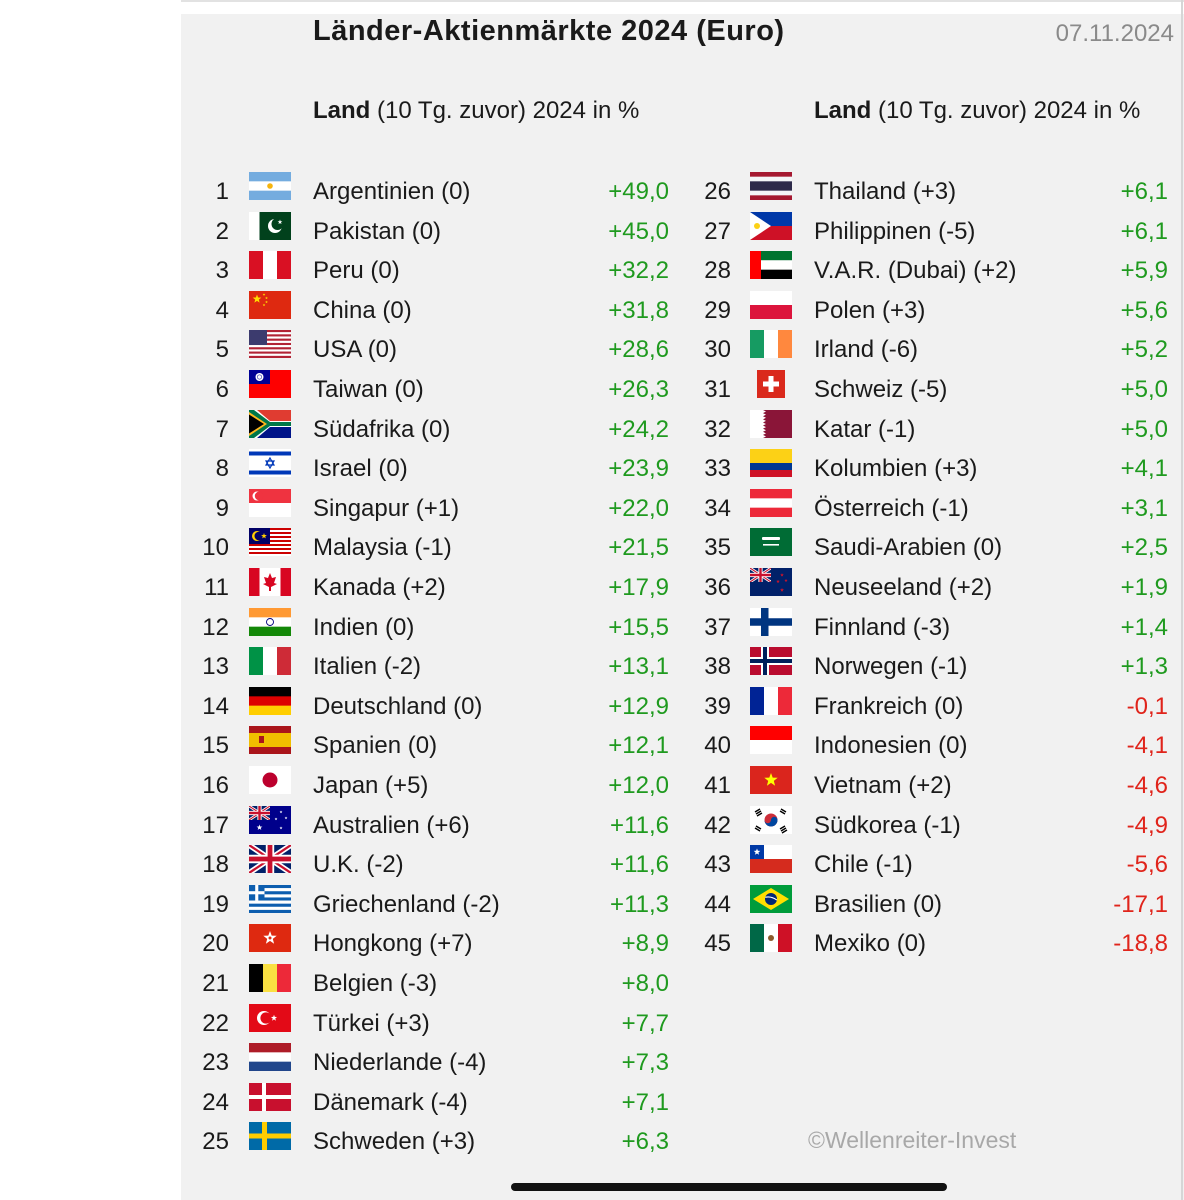 This screenshot has height=1200, width=1184. I want to click on performance-value: +11,6, so click(639, 865).